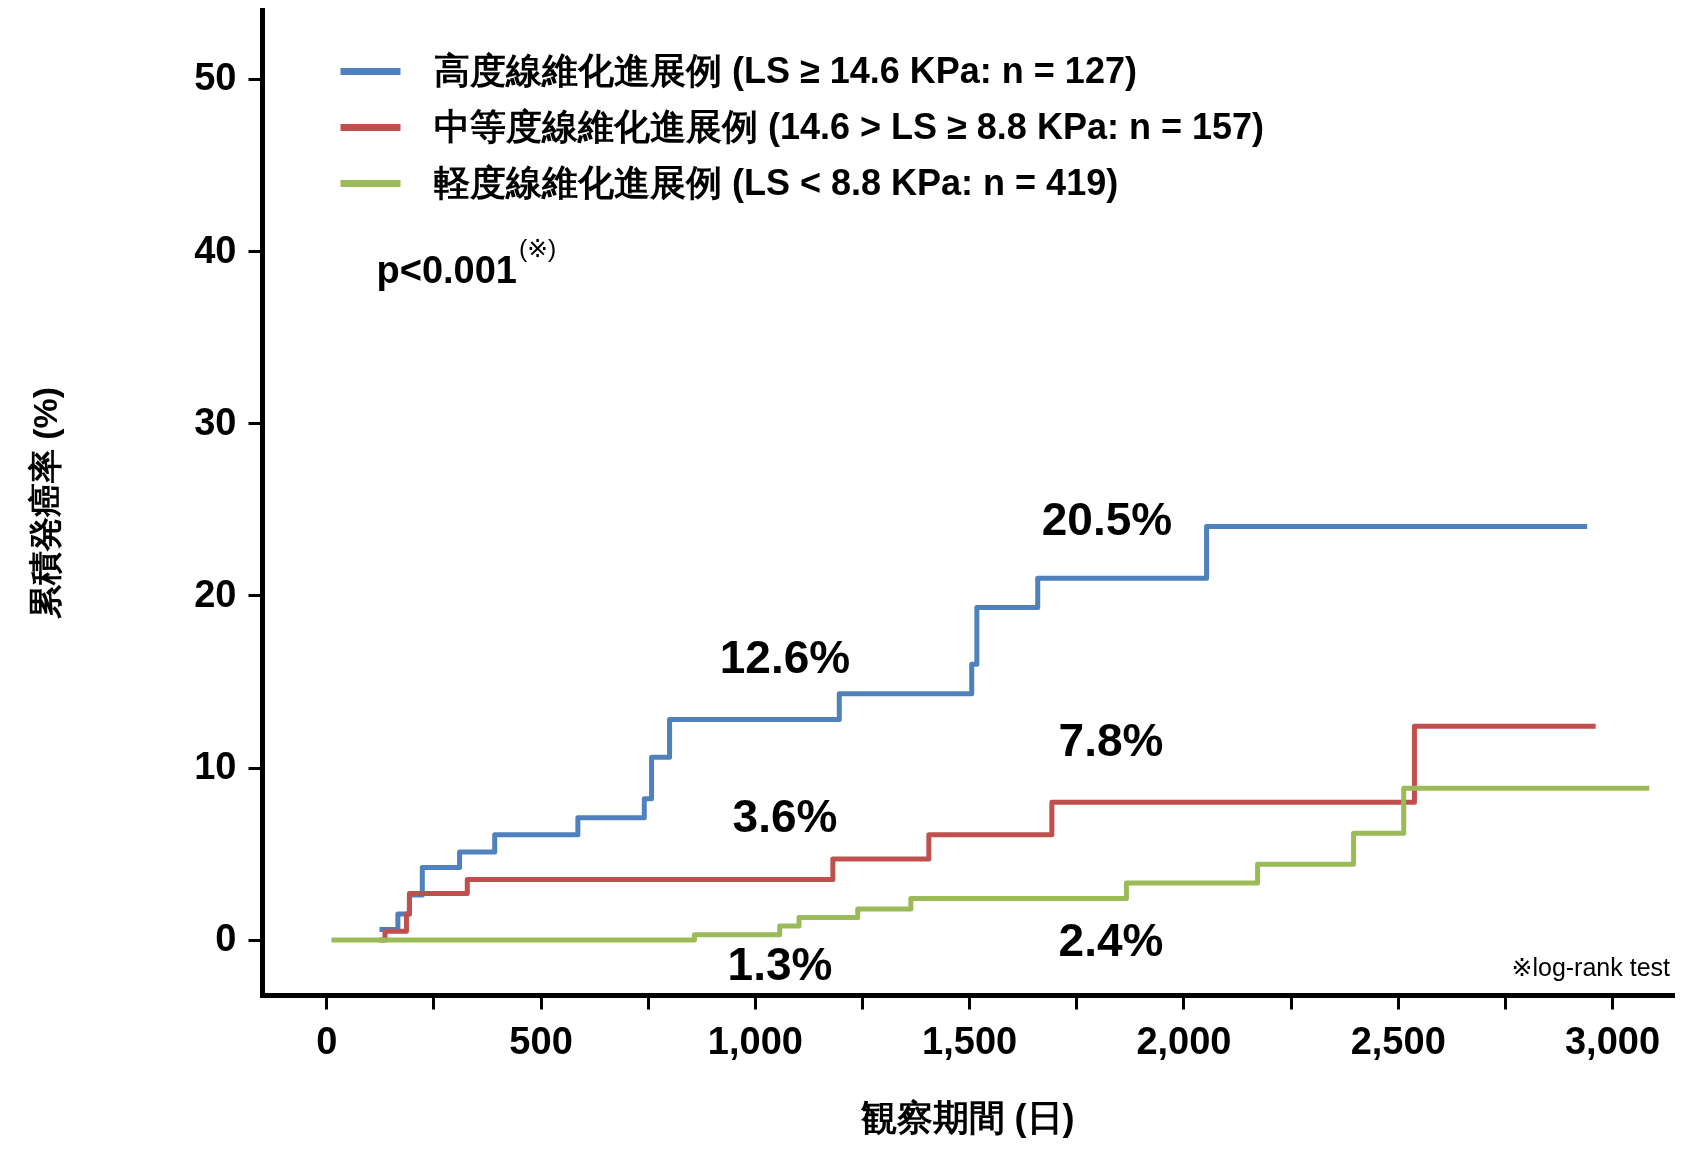 The image size is (1684, 1167). What do you see at coordinates (1111, 940) in the screenshot?
I see `annotation: 2.4%` at bounding box center [1111, 940].